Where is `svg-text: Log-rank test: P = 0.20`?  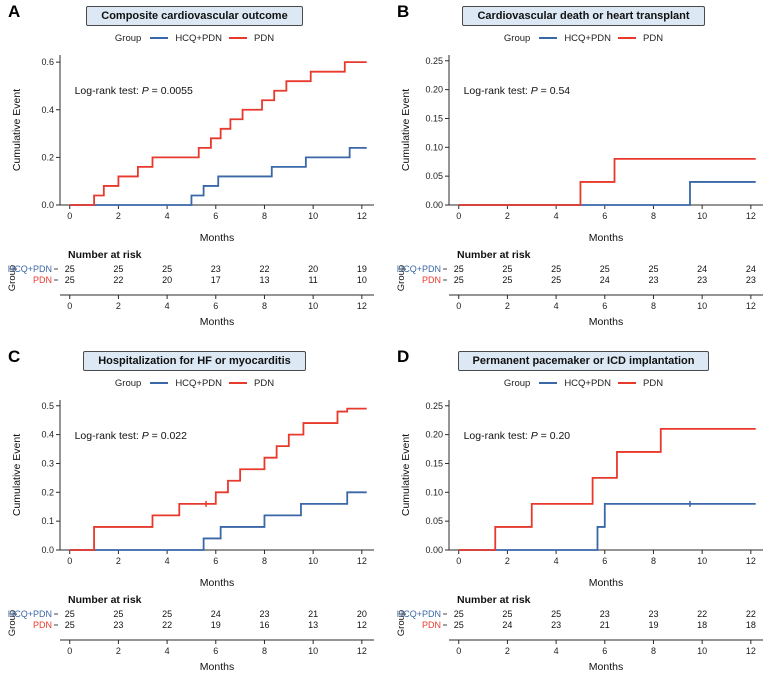
svg-text: Log-rank test: P = 0.20 is located at coordinates (517, 436).